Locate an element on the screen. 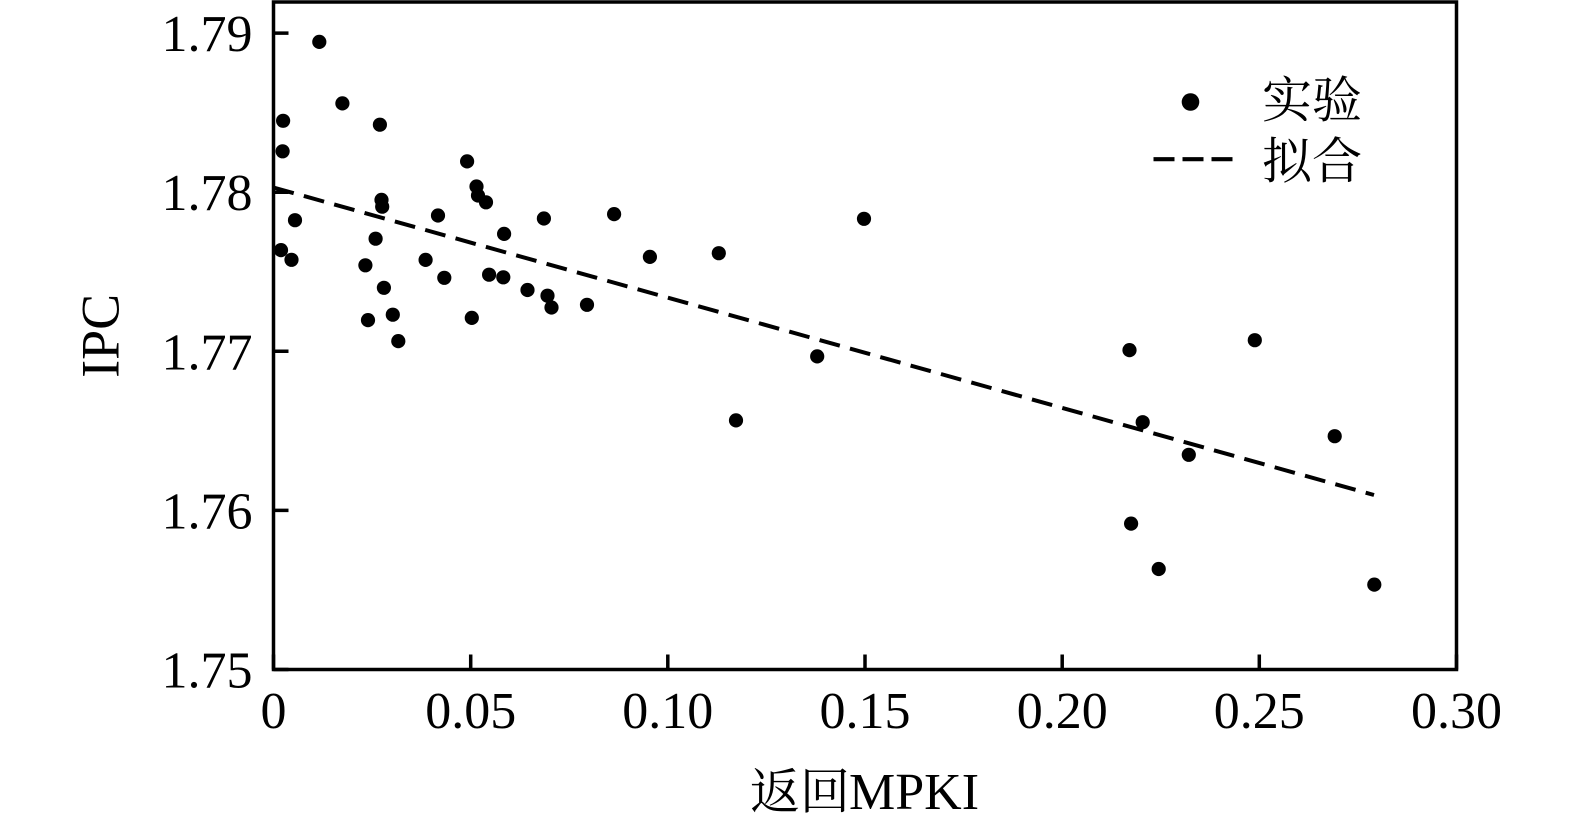 This screenshot has width=1575, height=830. svg-text: 0.10 is located at coordinates (667, 711).